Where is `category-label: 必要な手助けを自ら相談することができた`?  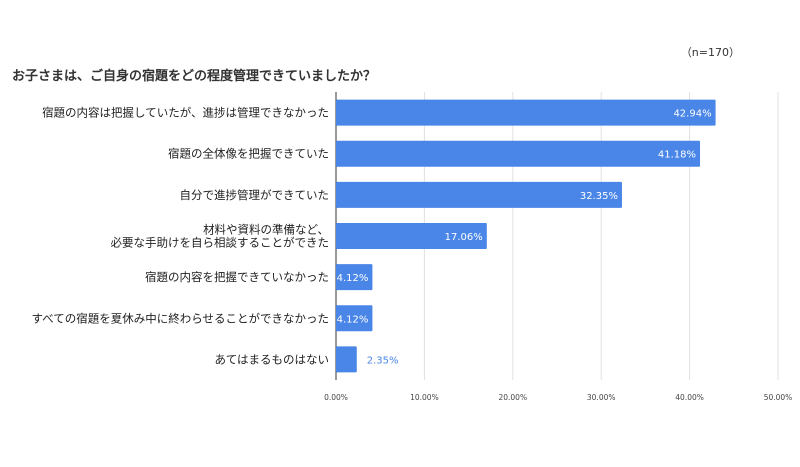
category-label: 必要な手助けを自ら相談することができた is located at coordinates (220, 243).